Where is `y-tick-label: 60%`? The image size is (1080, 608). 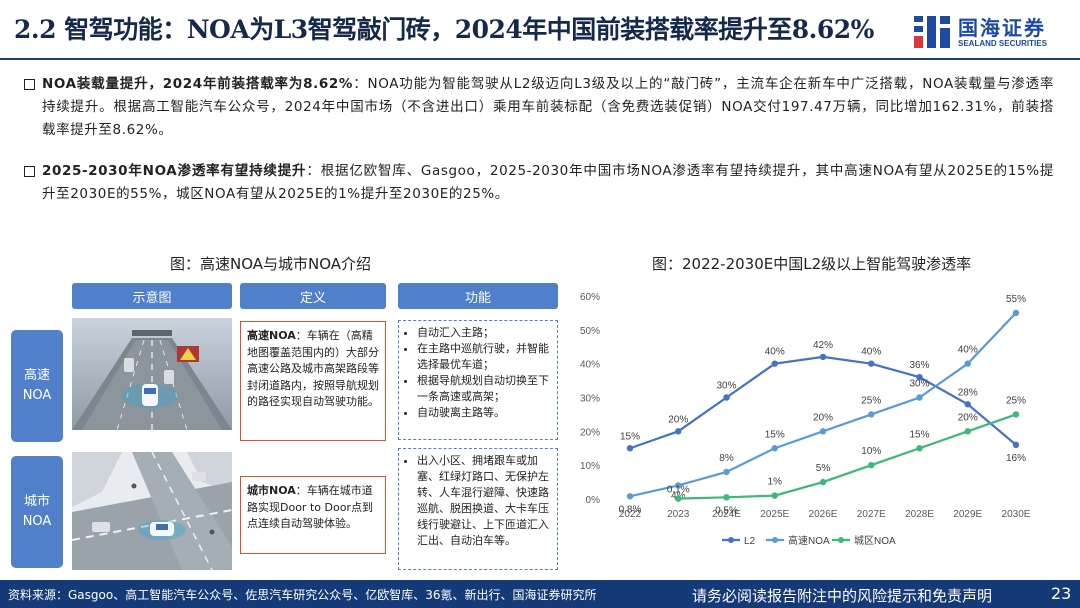
y-tick-label: 60% is located at coordinates (590, 297).